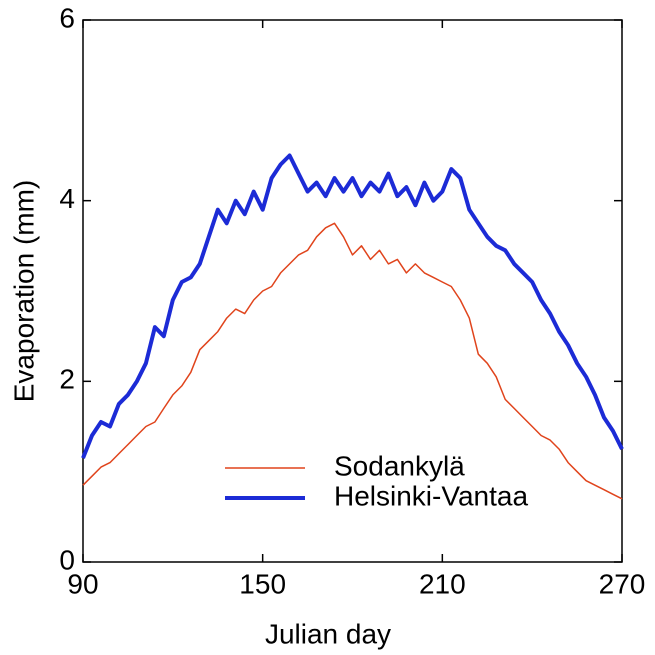 The width and height of the screenshot is (655, 655). What do you see at coordinates (442, 583) in the screenshot?
I see `x-tick-label: 210` at bounding box center [442, 583].